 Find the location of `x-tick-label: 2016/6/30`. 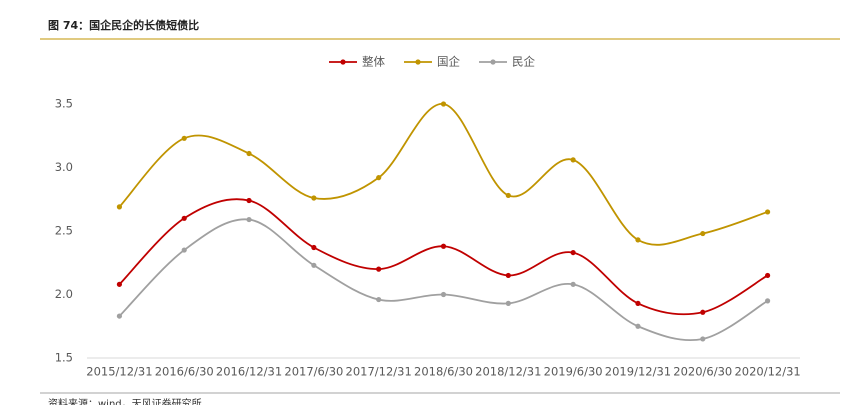

x-tick-label: 2016/6/30 is located at coordinates (184, 372).